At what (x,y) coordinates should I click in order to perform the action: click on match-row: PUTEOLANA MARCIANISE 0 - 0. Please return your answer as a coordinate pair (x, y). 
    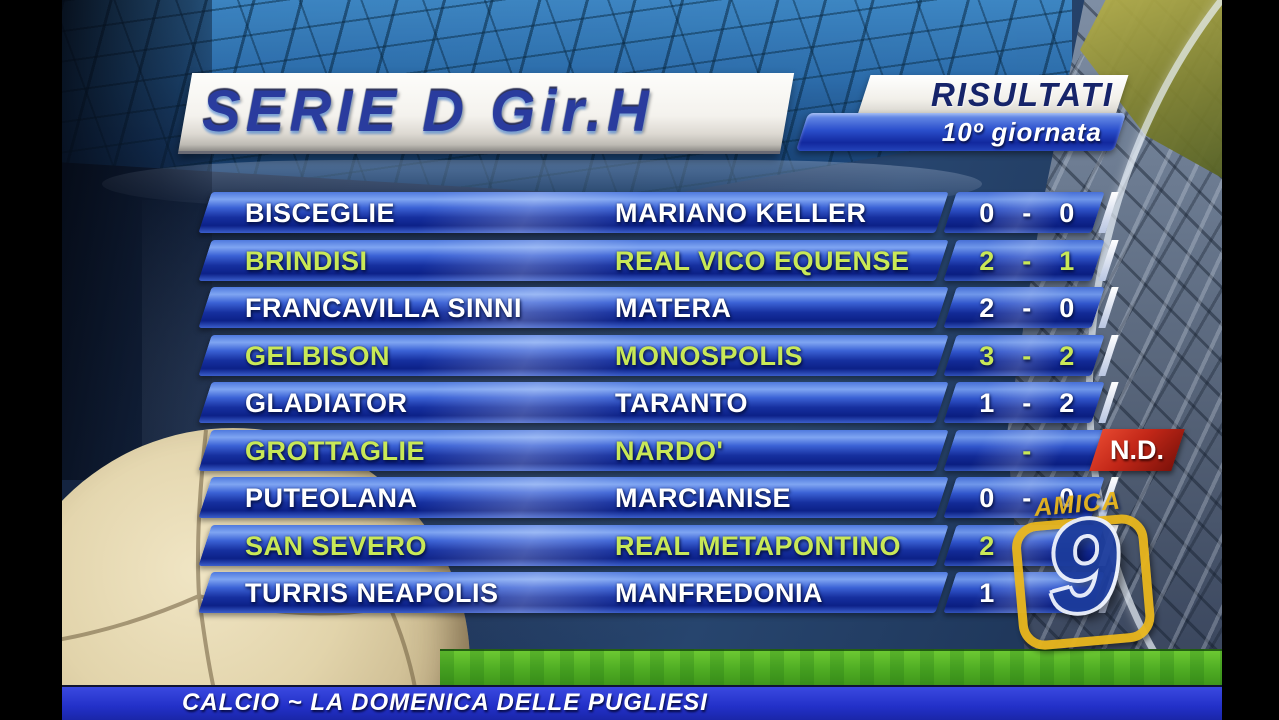
    Looking at the image, I should click on (642, 497).